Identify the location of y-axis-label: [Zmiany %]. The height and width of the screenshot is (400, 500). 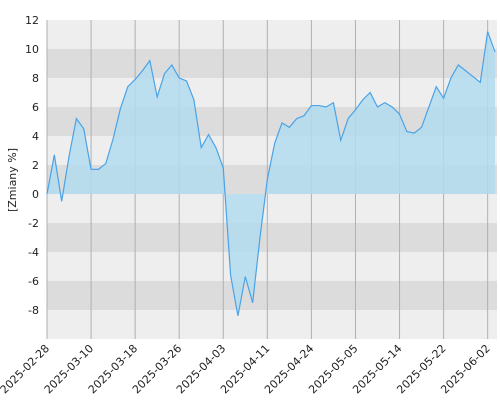
(12, 180).